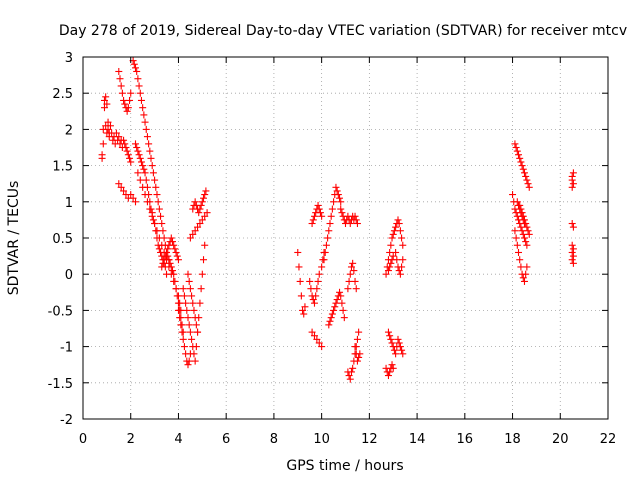 Image resolution: width=640 pixels, height=484 pixels. Describe the element at coordinates (344, 466) in the screenshot. I see `x-axis-label: GPS time / hours` at that location.